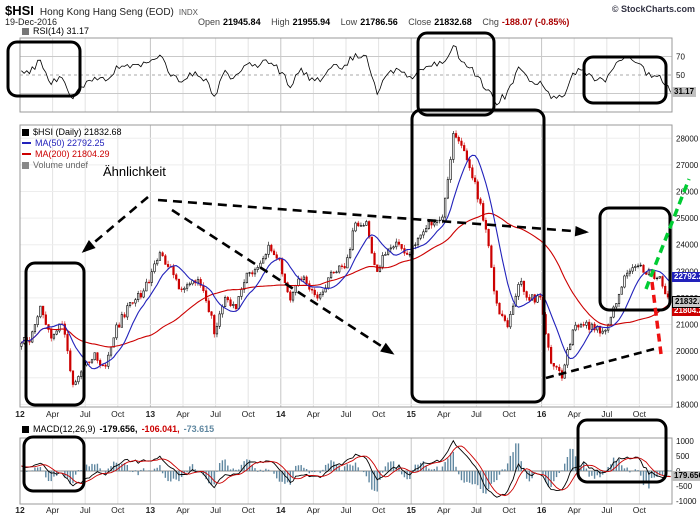  I want to click on svg-text: 21000, so click(687, 325).